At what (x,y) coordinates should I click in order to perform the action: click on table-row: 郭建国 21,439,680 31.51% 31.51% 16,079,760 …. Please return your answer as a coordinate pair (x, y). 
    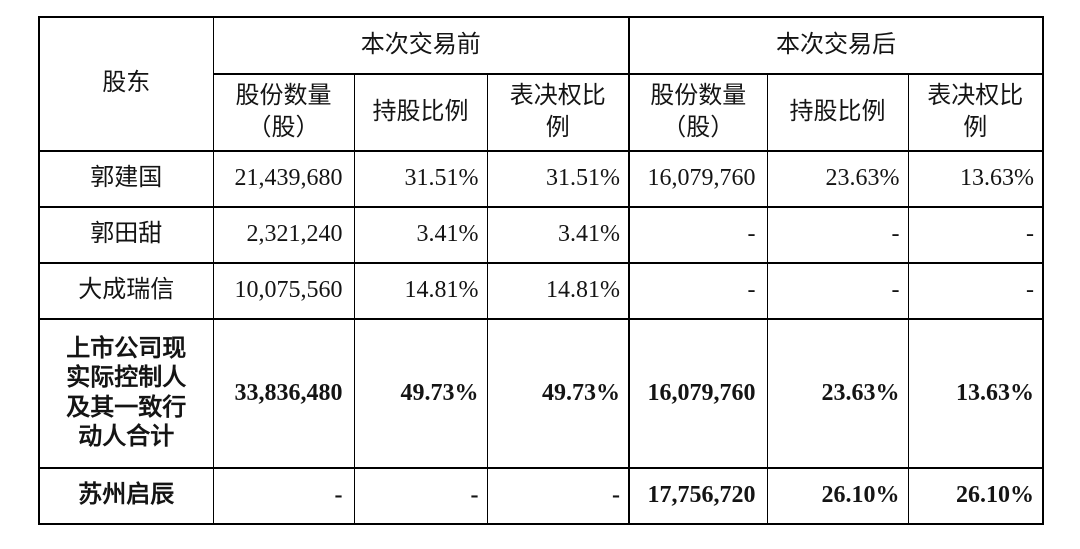
    Looking at the image, I should click on (541, 179).